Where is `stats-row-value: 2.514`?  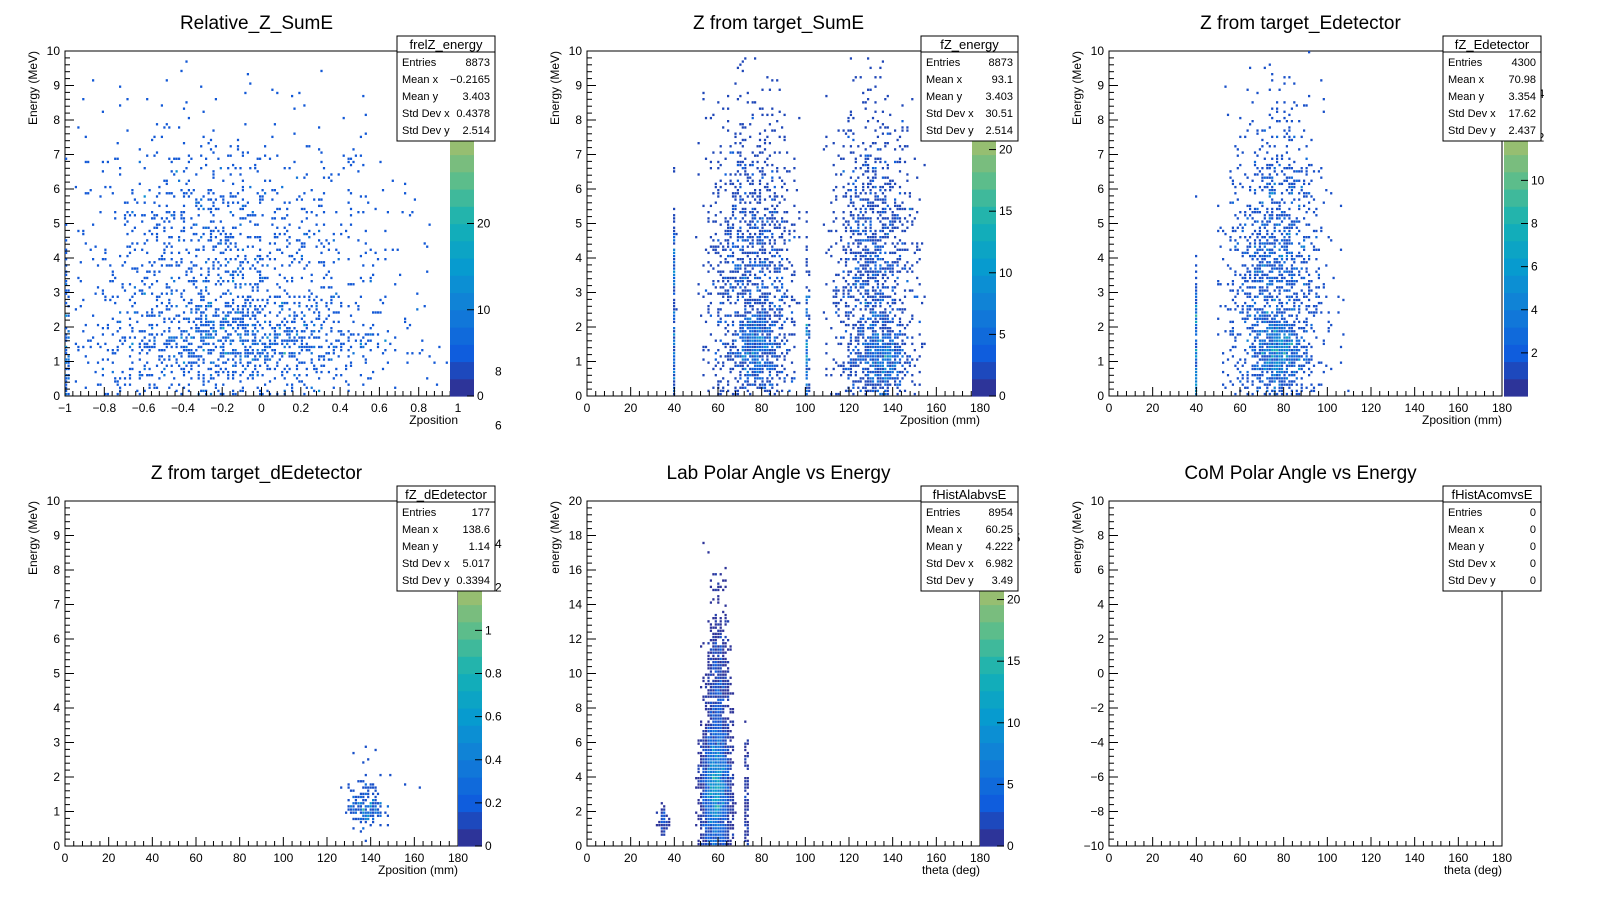
stats-row-value: 2.514 is located at coordinates (999, 131).